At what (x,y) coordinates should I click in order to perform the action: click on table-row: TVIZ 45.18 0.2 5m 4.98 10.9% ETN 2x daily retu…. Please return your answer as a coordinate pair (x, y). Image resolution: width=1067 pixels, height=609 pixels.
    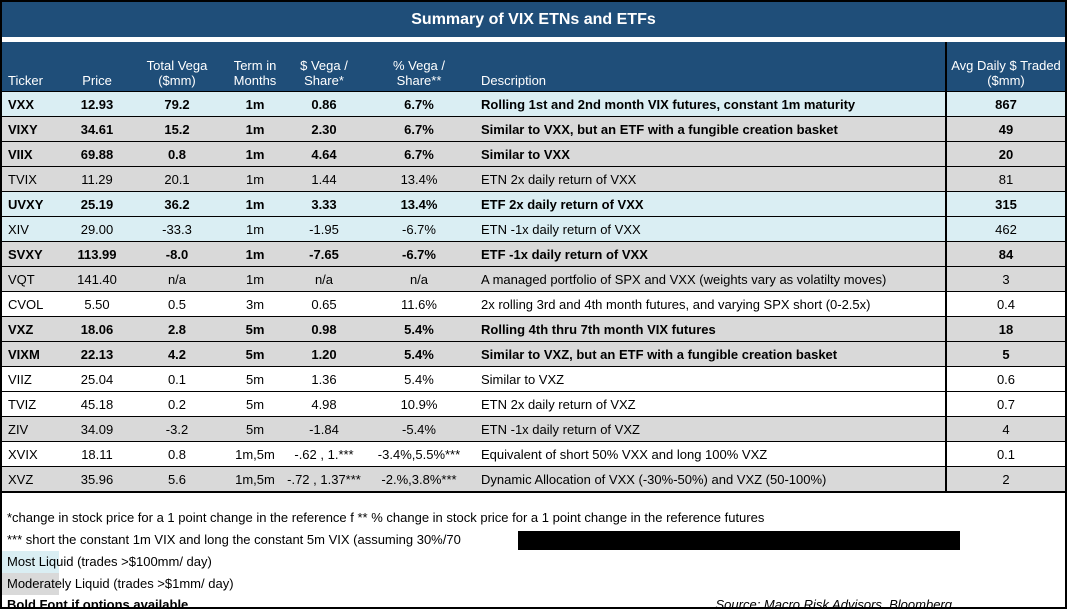
    Looking at the image, I should click on (533, 404).